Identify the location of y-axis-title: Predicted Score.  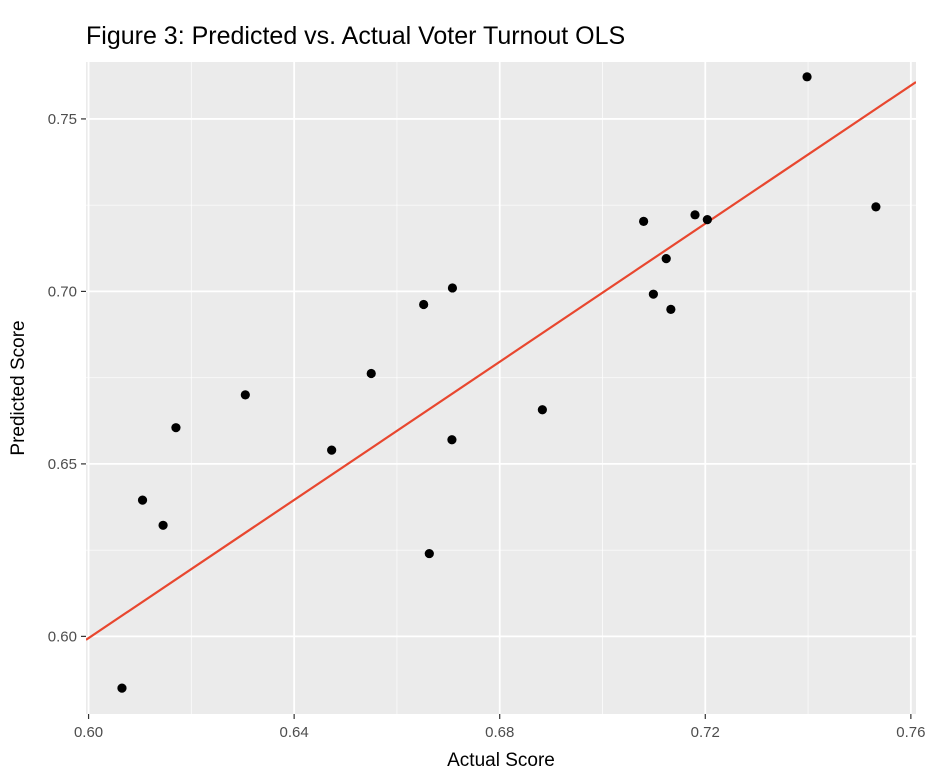
(18, 387).